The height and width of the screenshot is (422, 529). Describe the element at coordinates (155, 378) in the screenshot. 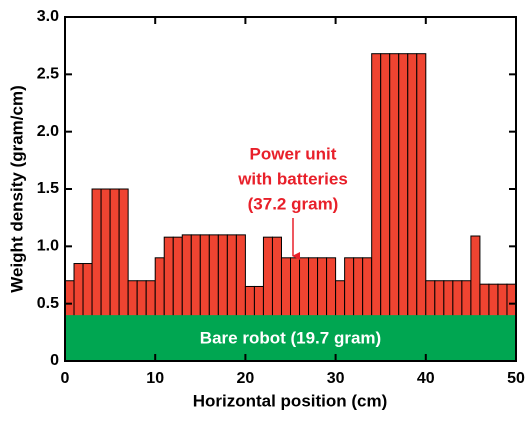

I see `x-tick-label: 10` at that location.